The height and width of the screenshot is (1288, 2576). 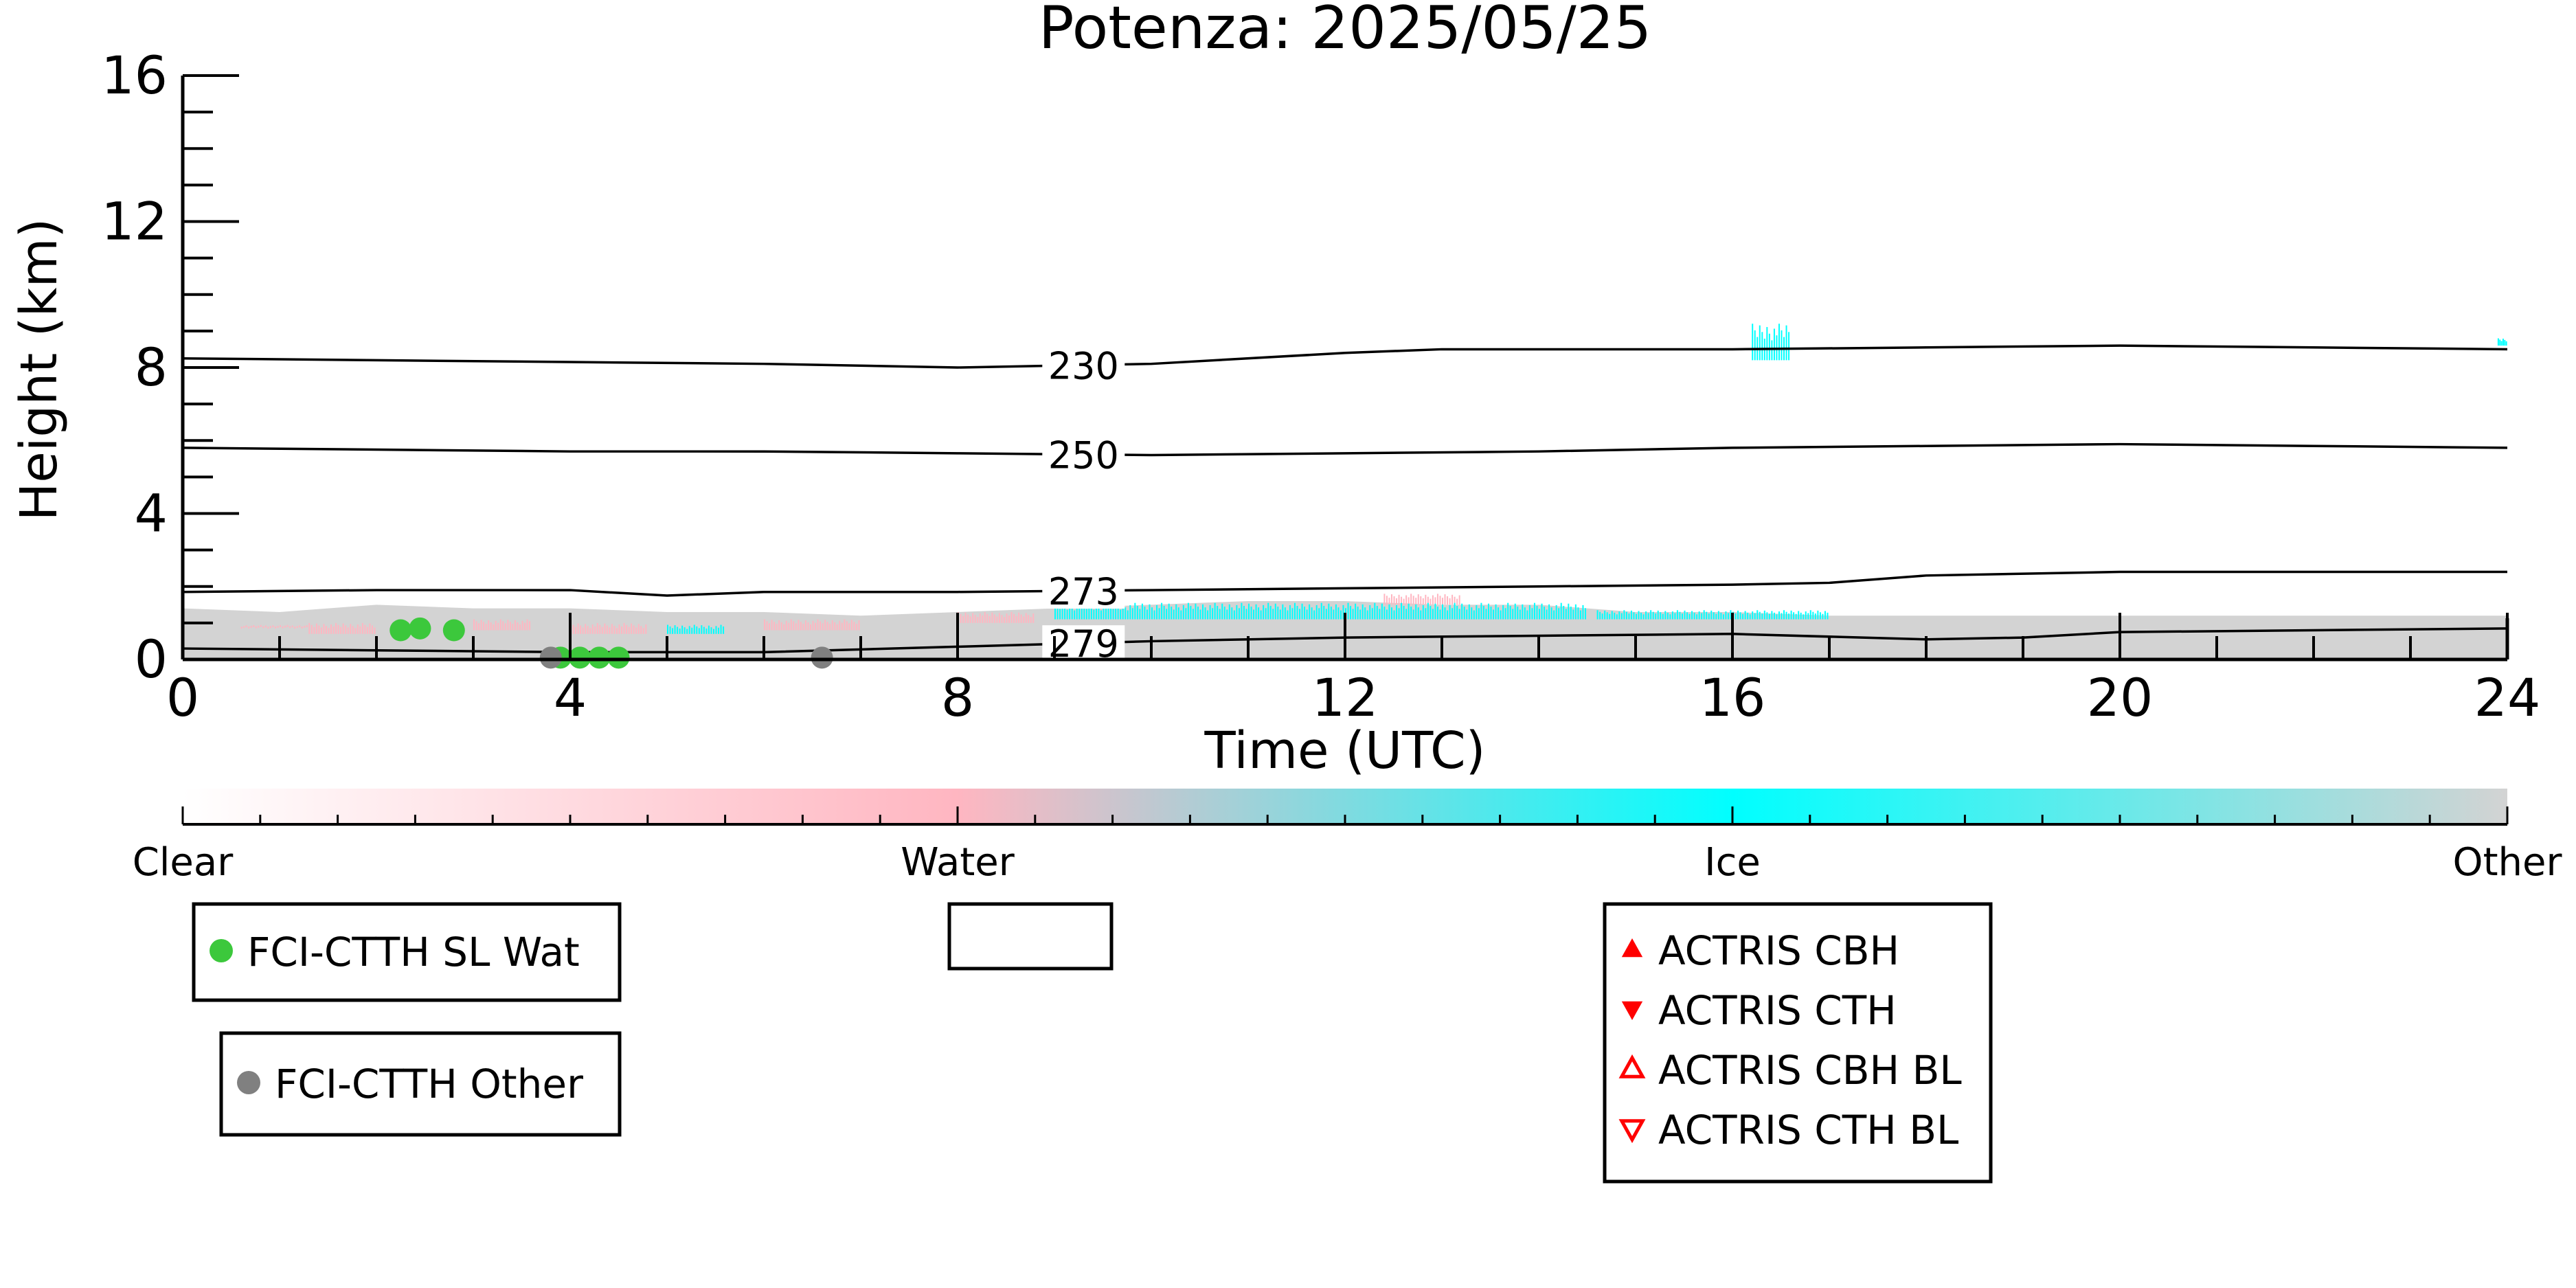 I want to click on isotherm-label-230: 230, so click(x=1083, y=366).